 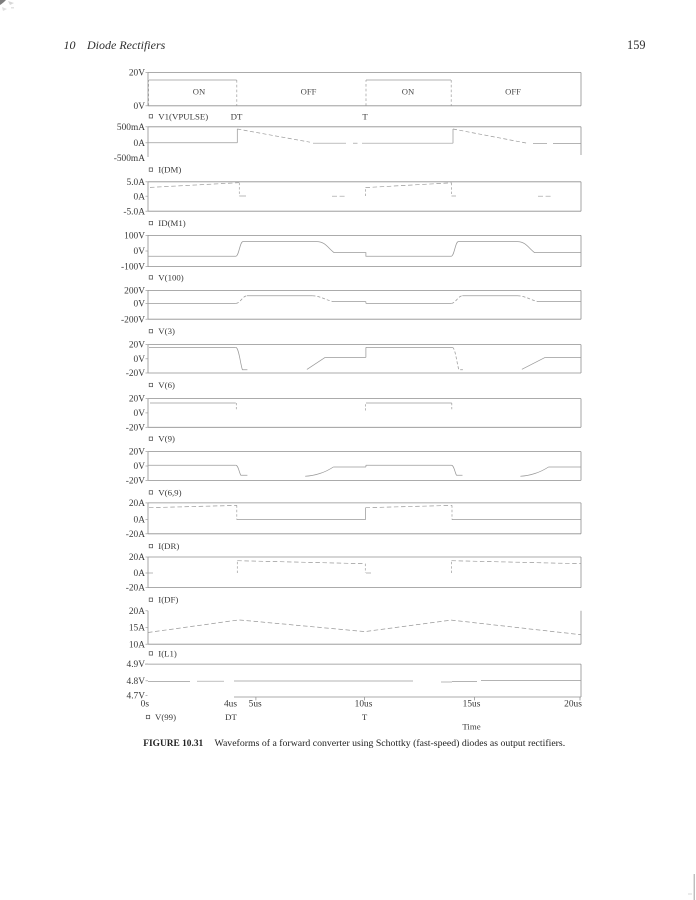 What do you see at coordinates (573, 705) in the screenshot?
I see `svg-text: 20us` at bounding box center [573, 705].